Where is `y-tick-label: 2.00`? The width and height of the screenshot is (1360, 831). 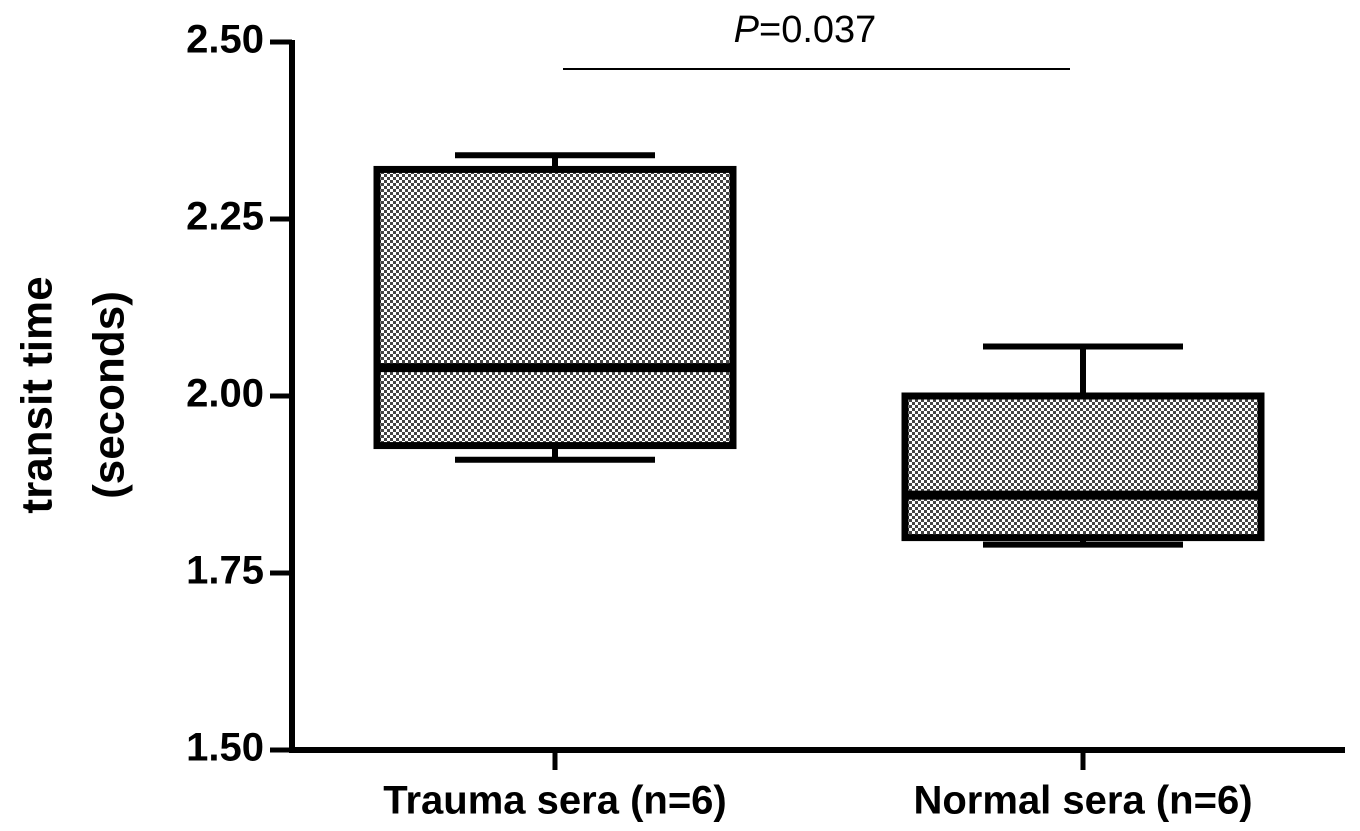 y-tick-label: 2.00 is located at coordinates (225, 394).